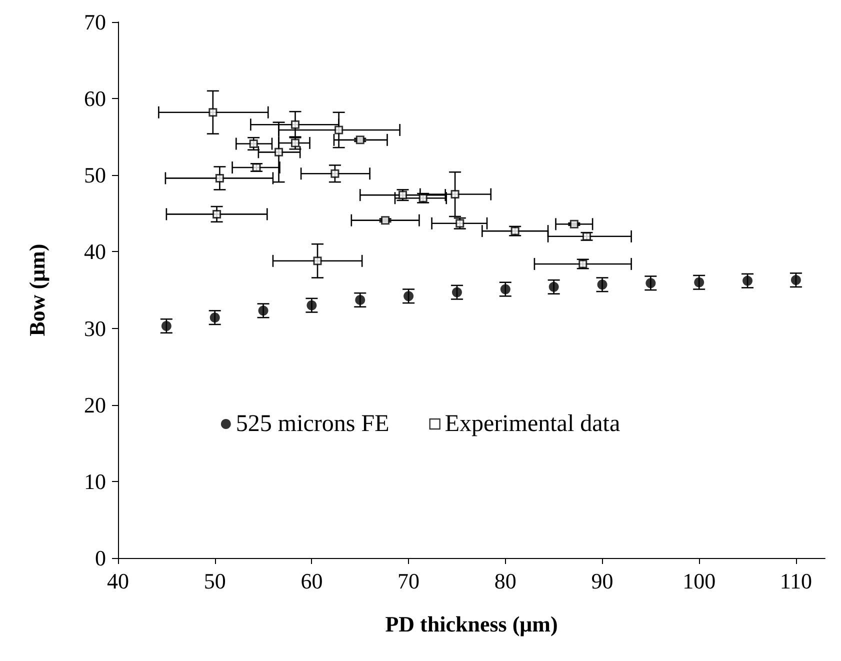  I want to click on legend-label: 525 microns FE, so click(313, 424).